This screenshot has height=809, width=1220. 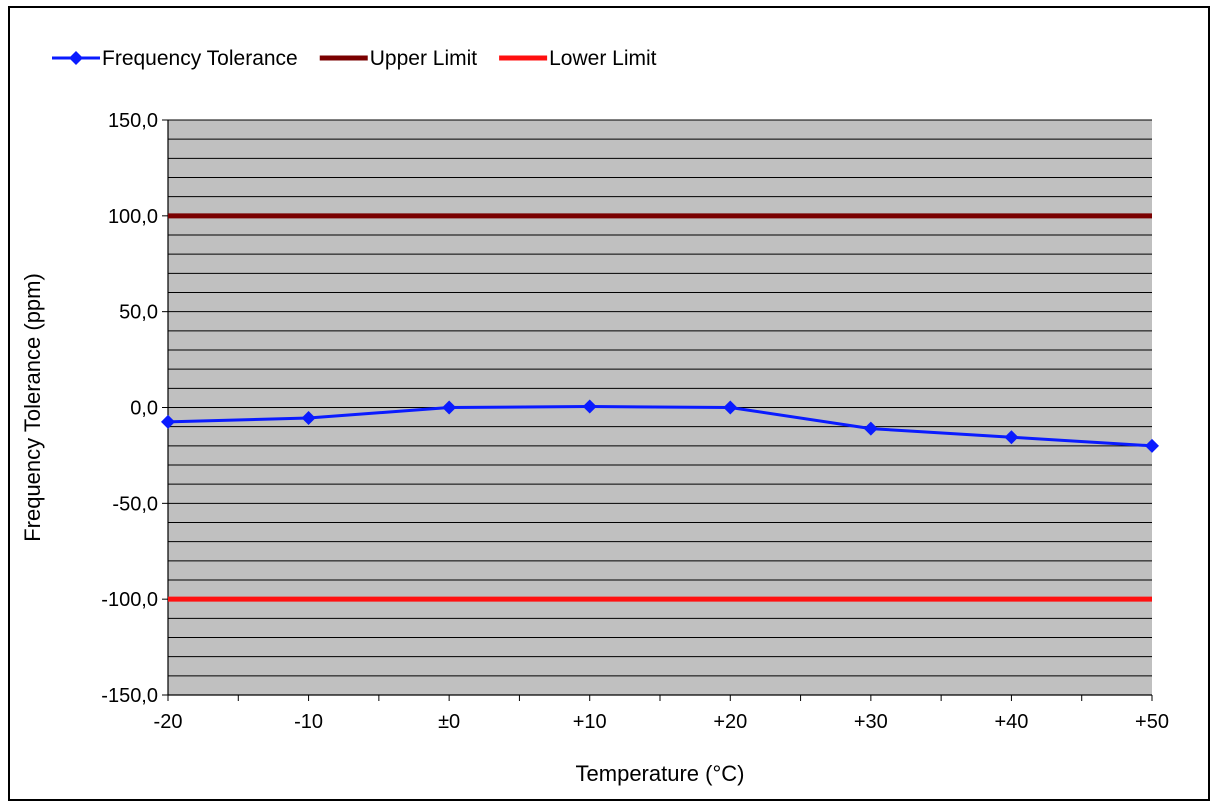 What do you see at coordinates (138, 313) in the screenshot?
I see `y-tick-label: 50,0` at bounding box center [138, 313].